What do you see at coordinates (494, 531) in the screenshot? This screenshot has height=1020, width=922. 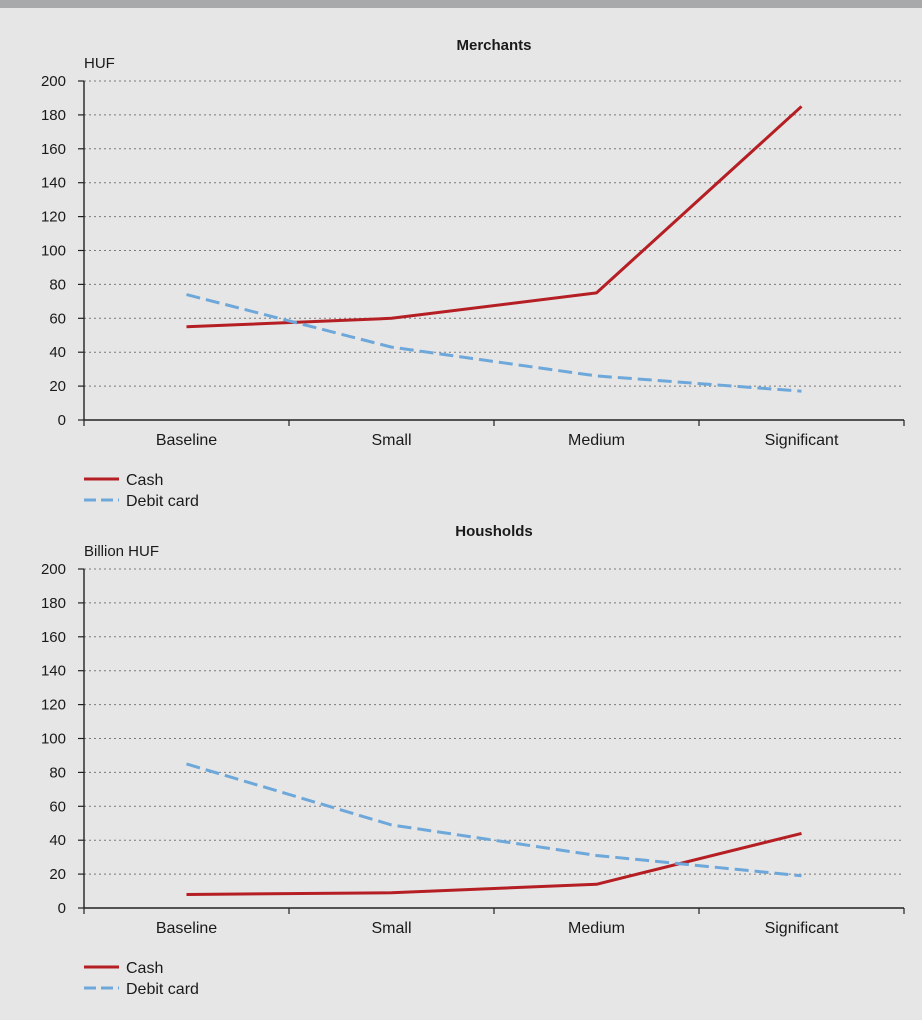 I see `chart-title: Housholds` at bounding box center [494, 531].